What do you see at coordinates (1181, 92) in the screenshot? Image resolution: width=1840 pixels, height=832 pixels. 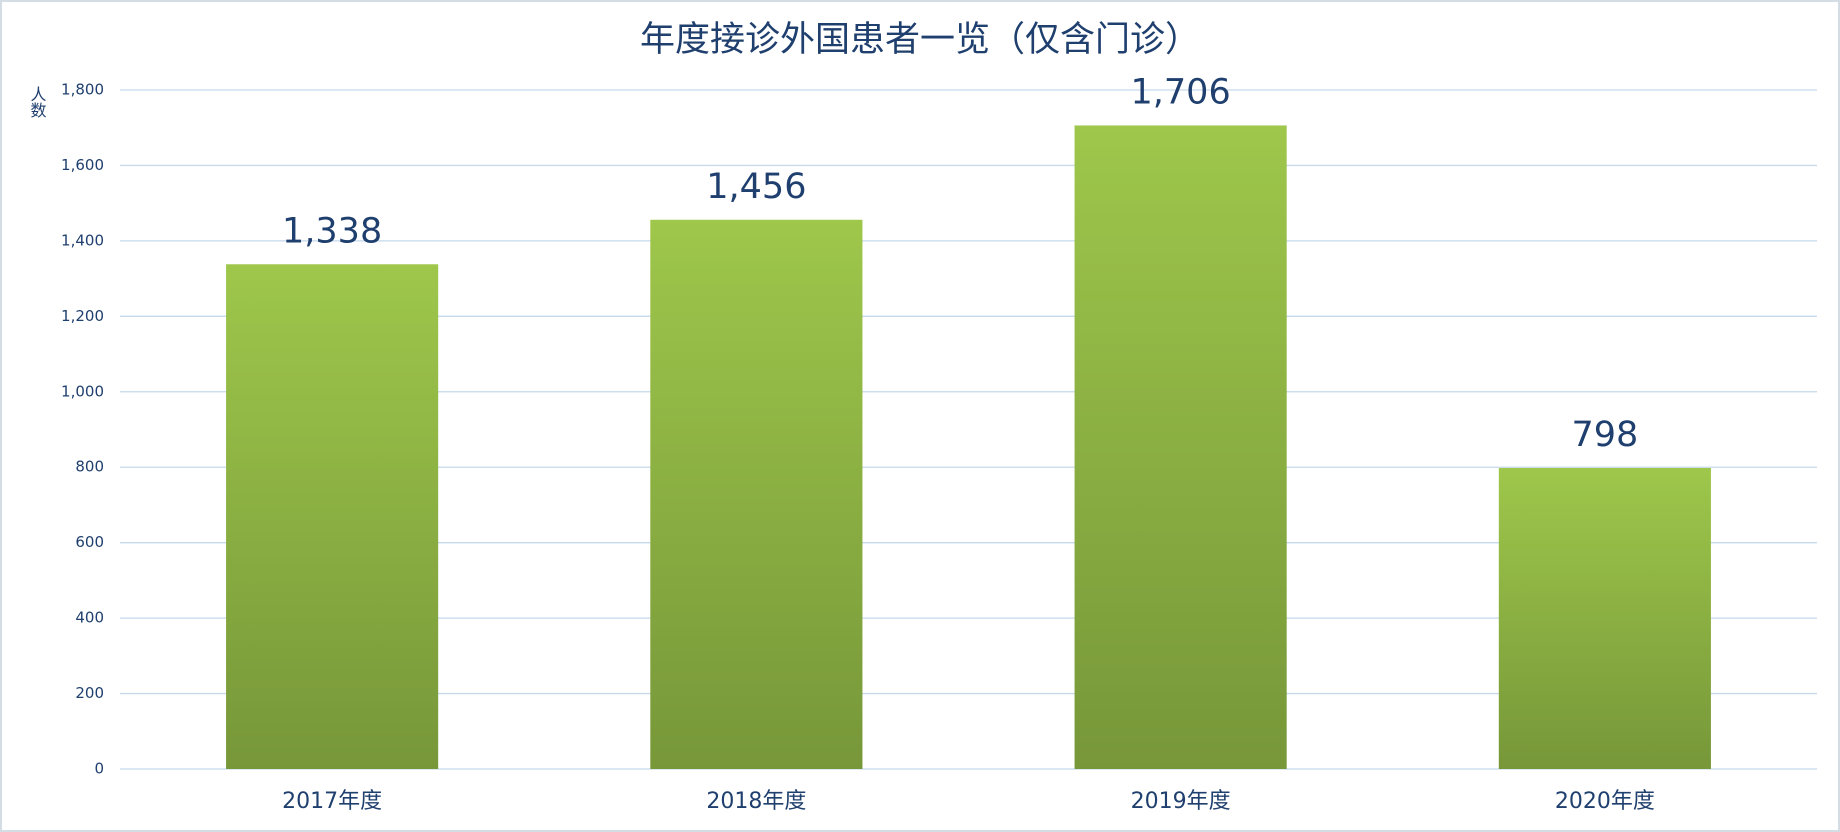 I see `value-label: 1,706` at bounding box center [1181, 92].